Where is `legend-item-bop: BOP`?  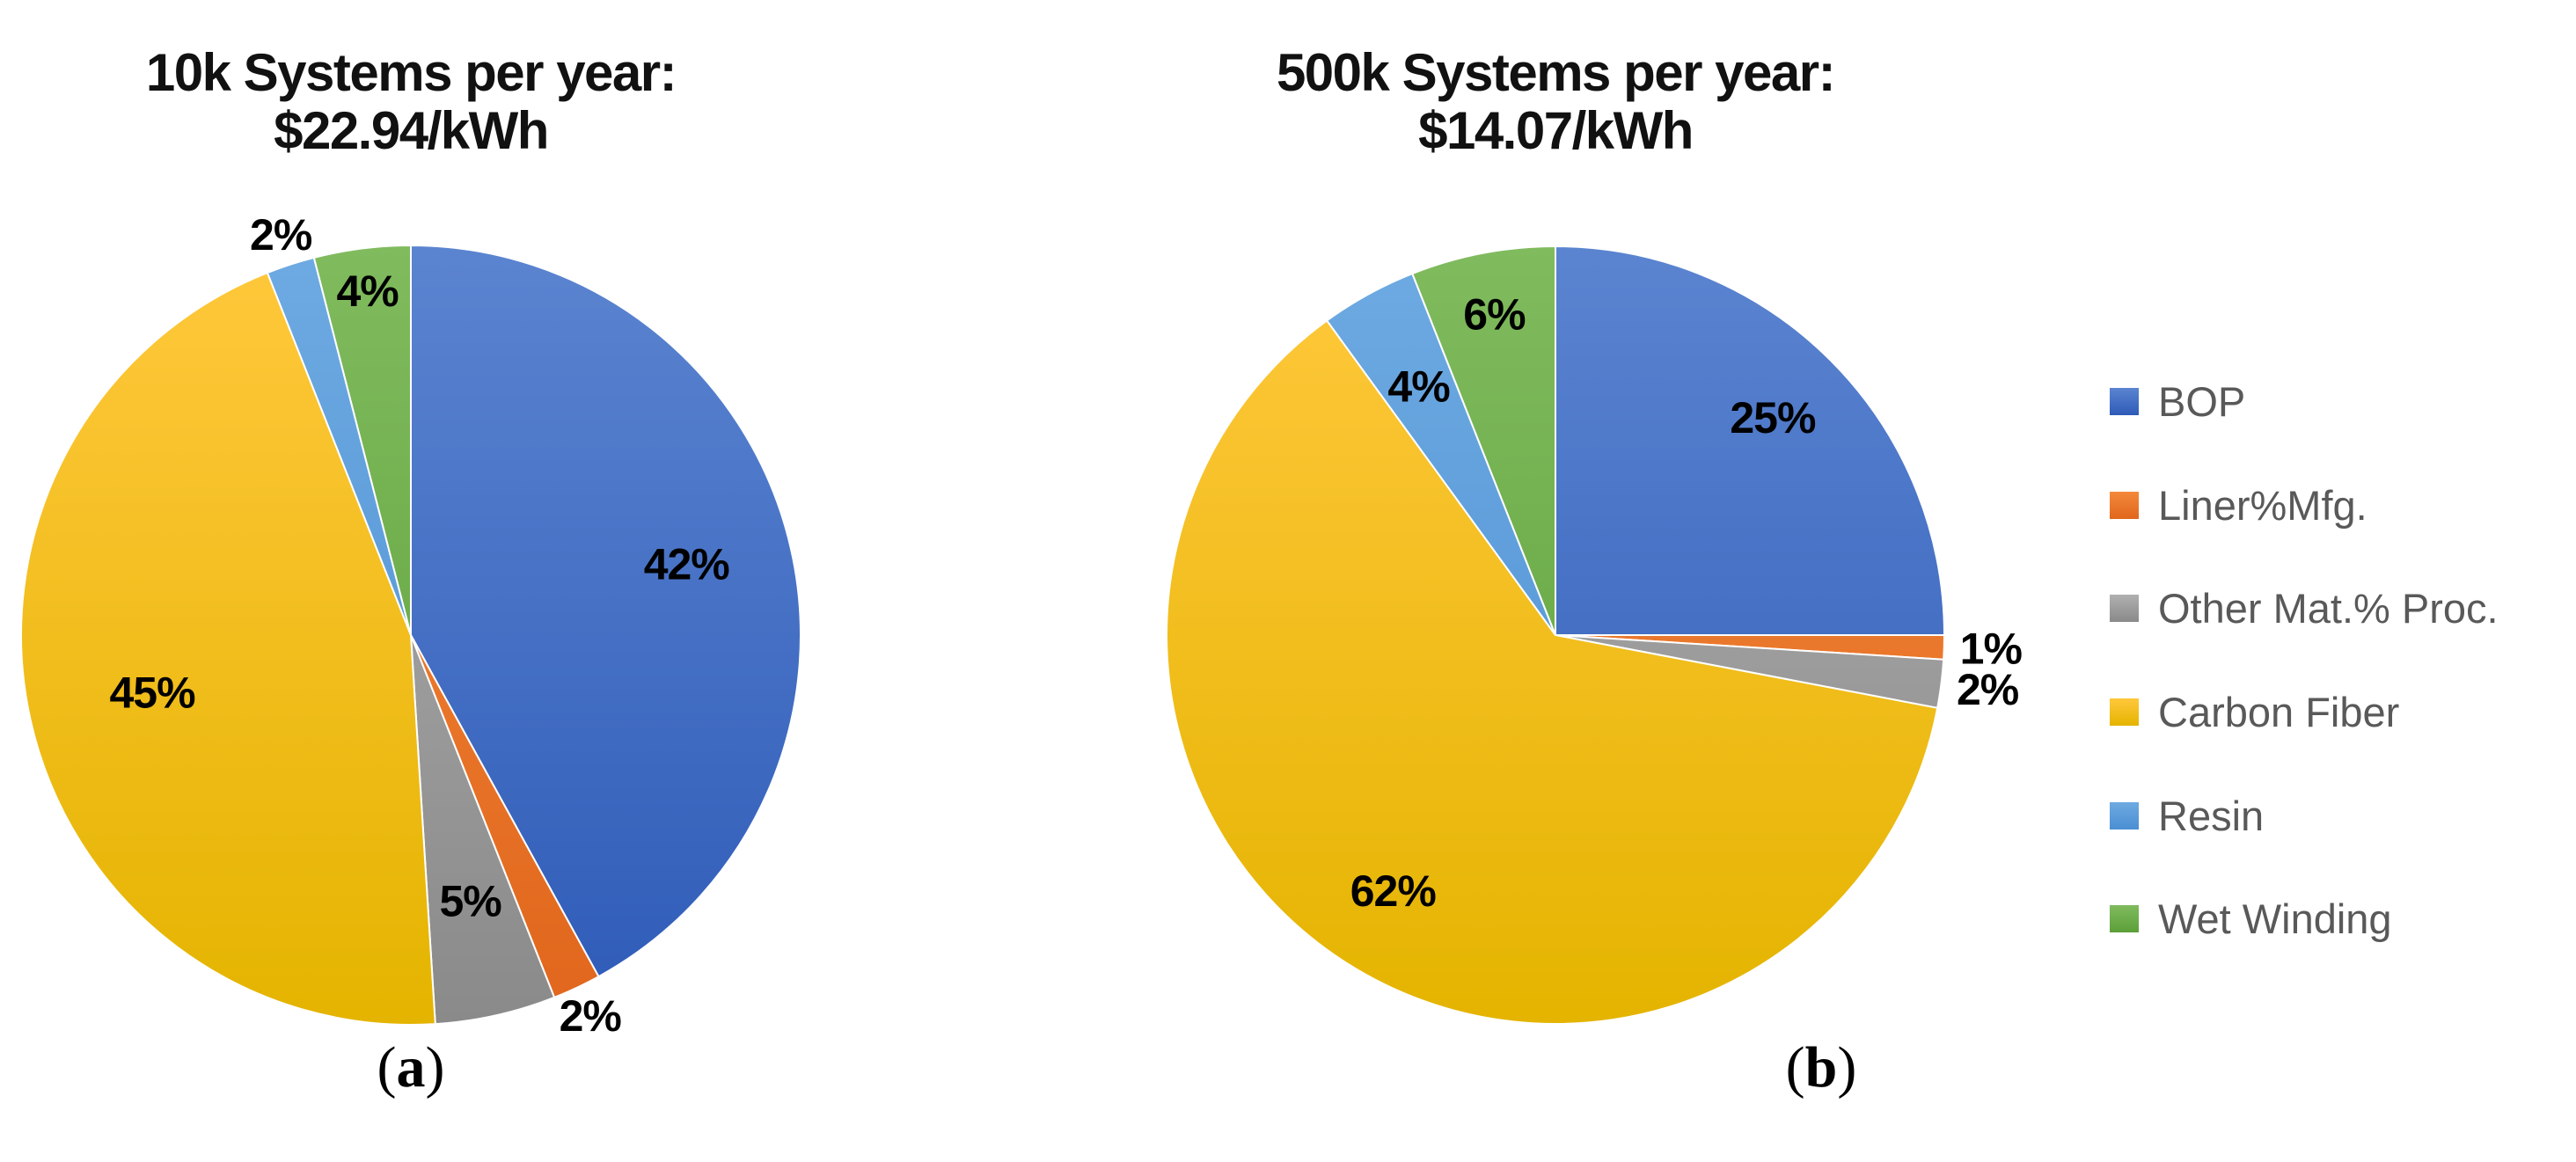
legend-item-bop: BOP is located at coordinates (2304, 402).